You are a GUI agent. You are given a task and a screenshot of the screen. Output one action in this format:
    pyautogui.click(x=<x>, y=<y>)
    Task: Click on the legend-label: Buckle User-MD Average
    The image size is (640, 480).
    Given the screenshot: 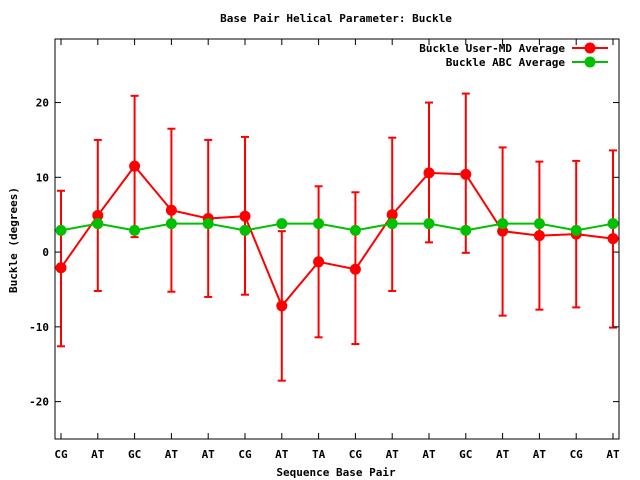 What is the action you would take?
    pyautogui.click(x=492, y=48)
    